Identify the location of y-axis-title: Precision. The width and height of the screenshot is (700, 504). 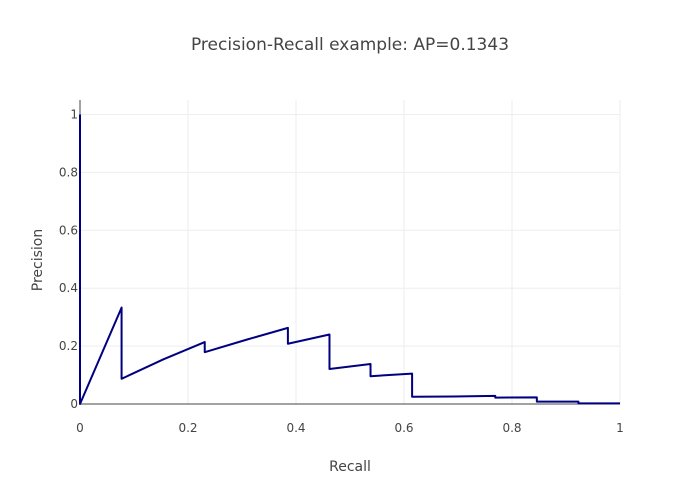
(38, 260).